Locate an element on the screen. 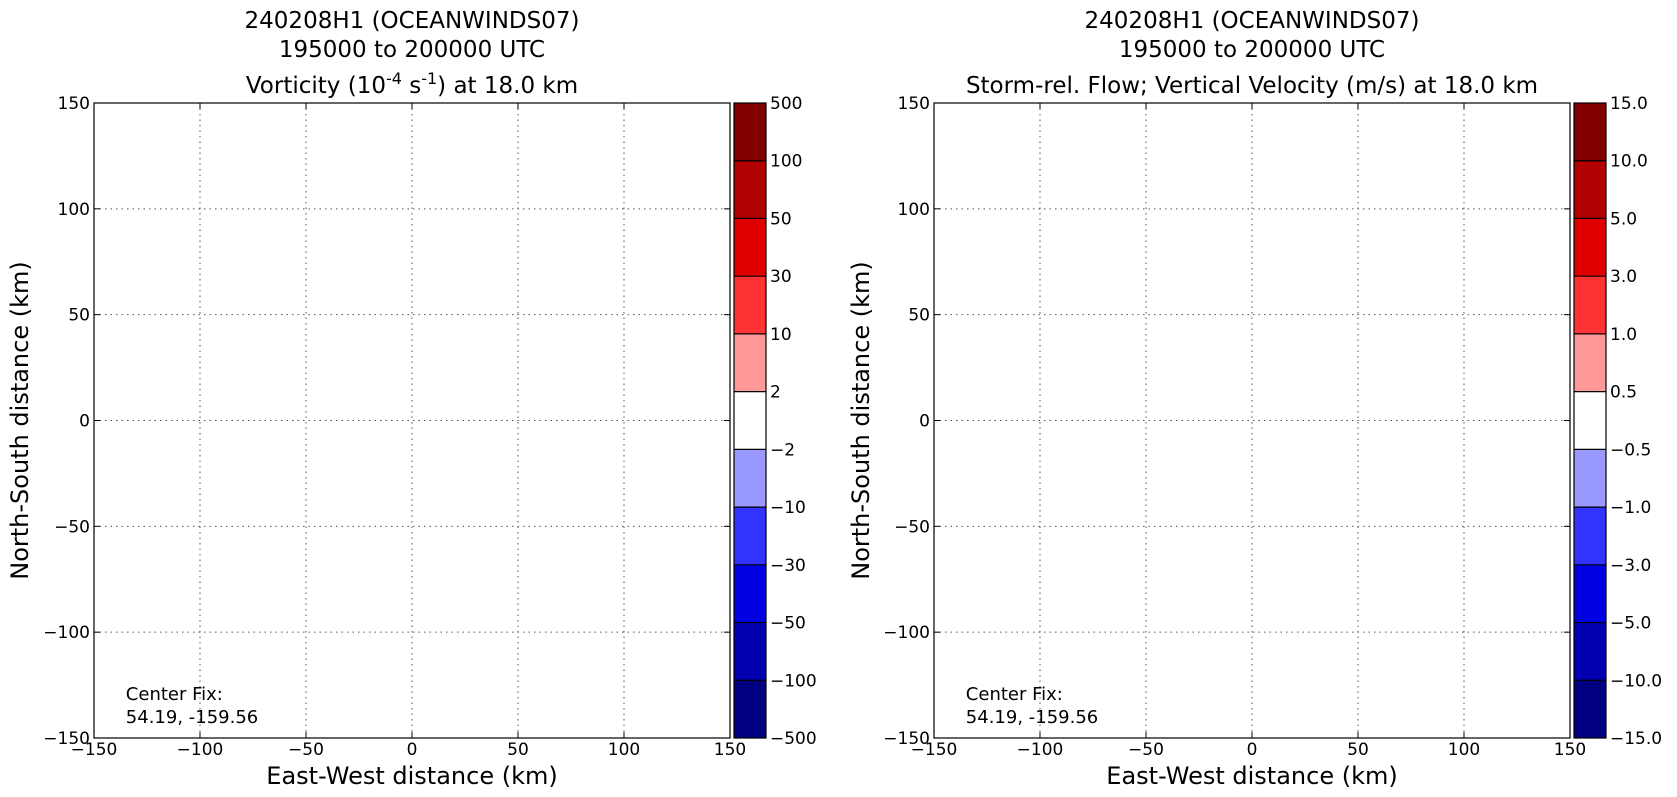 The image size is (1677, 797). colorbar-tick-label: −500 is located at coordinates (793, 739).